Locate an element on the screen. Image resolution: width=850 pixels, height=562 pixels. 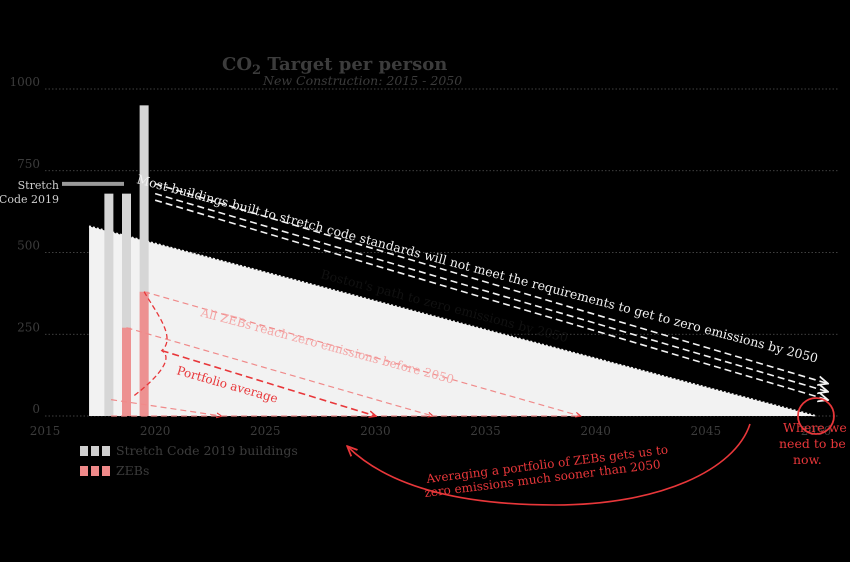
y-tick-750: 750 is located at coordinates (28, 164).